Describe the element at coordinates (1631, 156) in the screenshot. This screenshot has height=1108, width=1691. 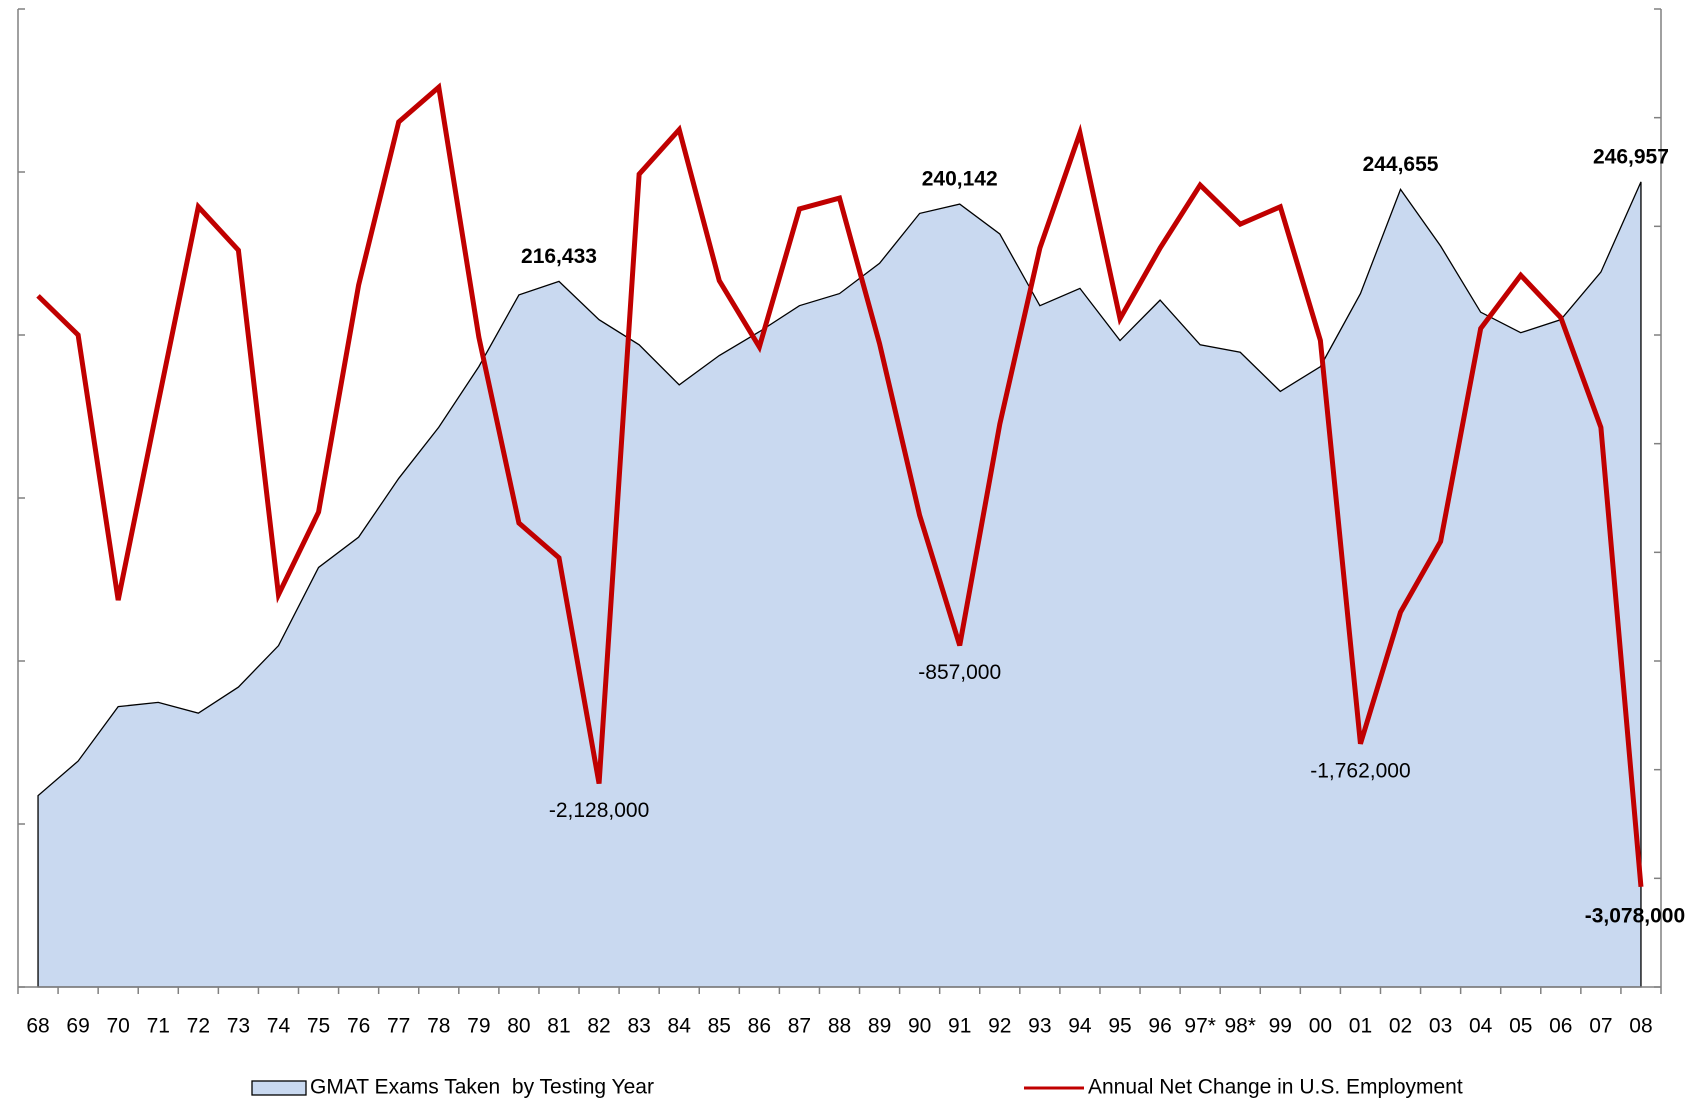
I see `data-label: 246,957` at that location.